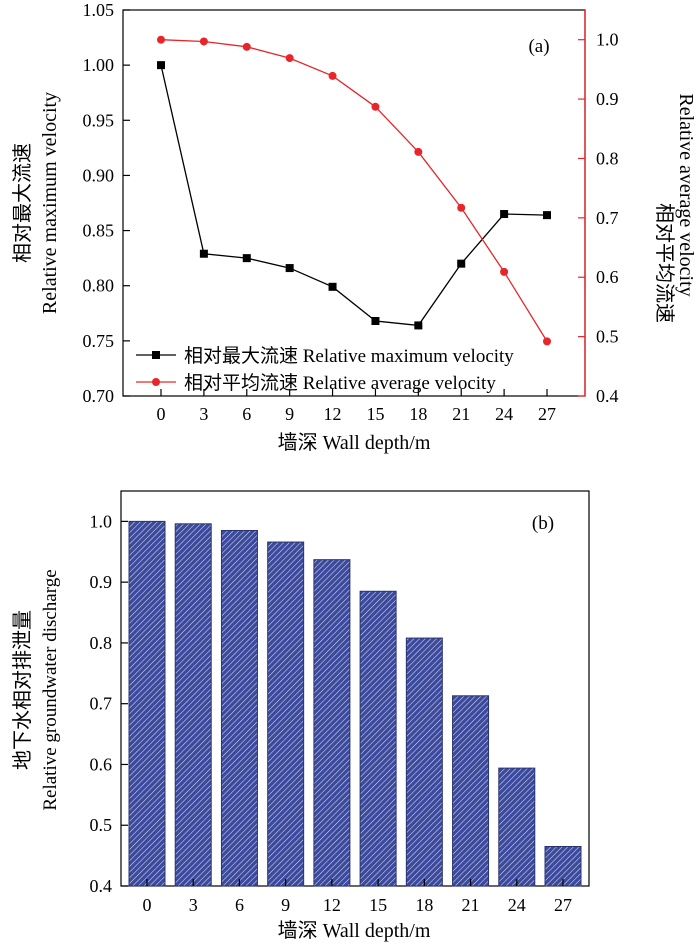 The image size is (700, 951). Describe the element at coordinates (156, 355) in the screenshot. I see `legend-marker-square` at that location.